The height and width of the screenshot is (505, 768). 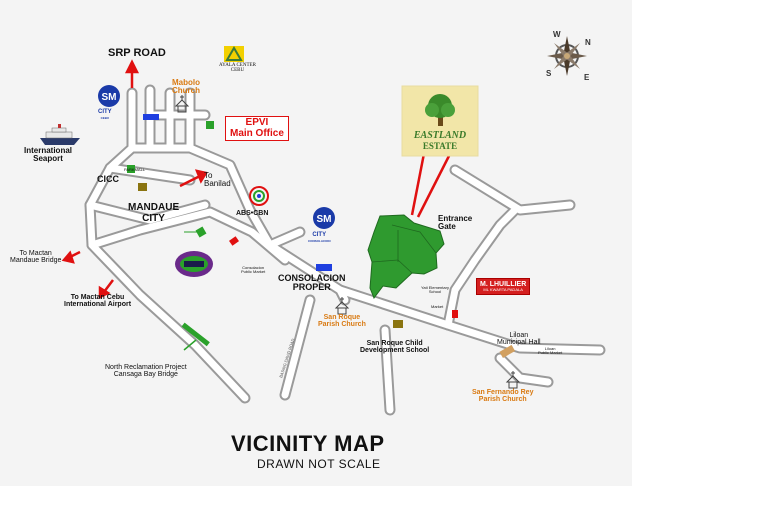 What do you see at coordinates (308, 443) in the screenshot?
I see `map-title: VICINITY MAP` at bounding box center [308, 443].